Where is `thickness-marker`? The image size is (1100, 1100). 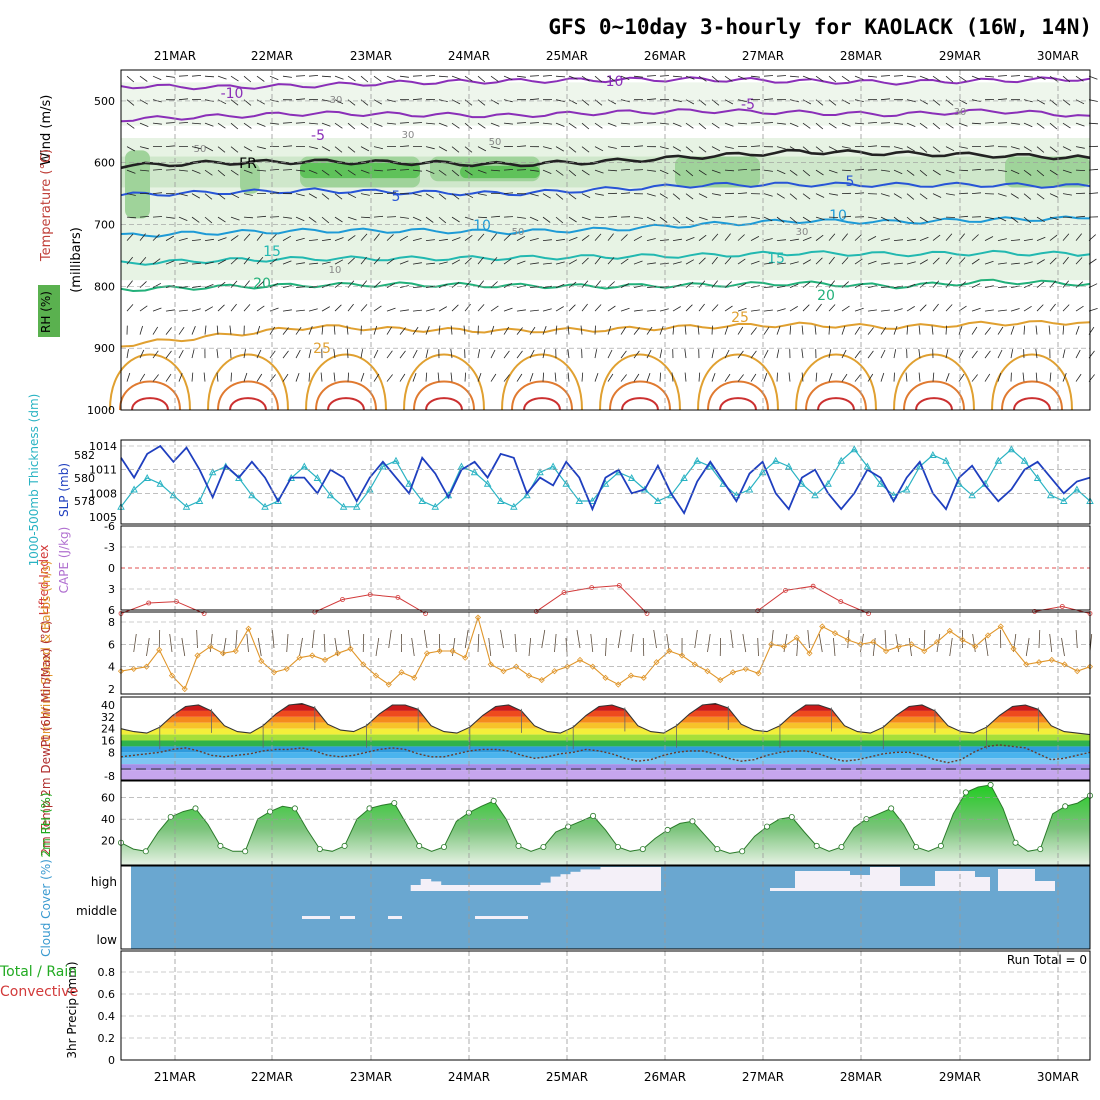 thickness-marker is located at coordinates (252, 495).